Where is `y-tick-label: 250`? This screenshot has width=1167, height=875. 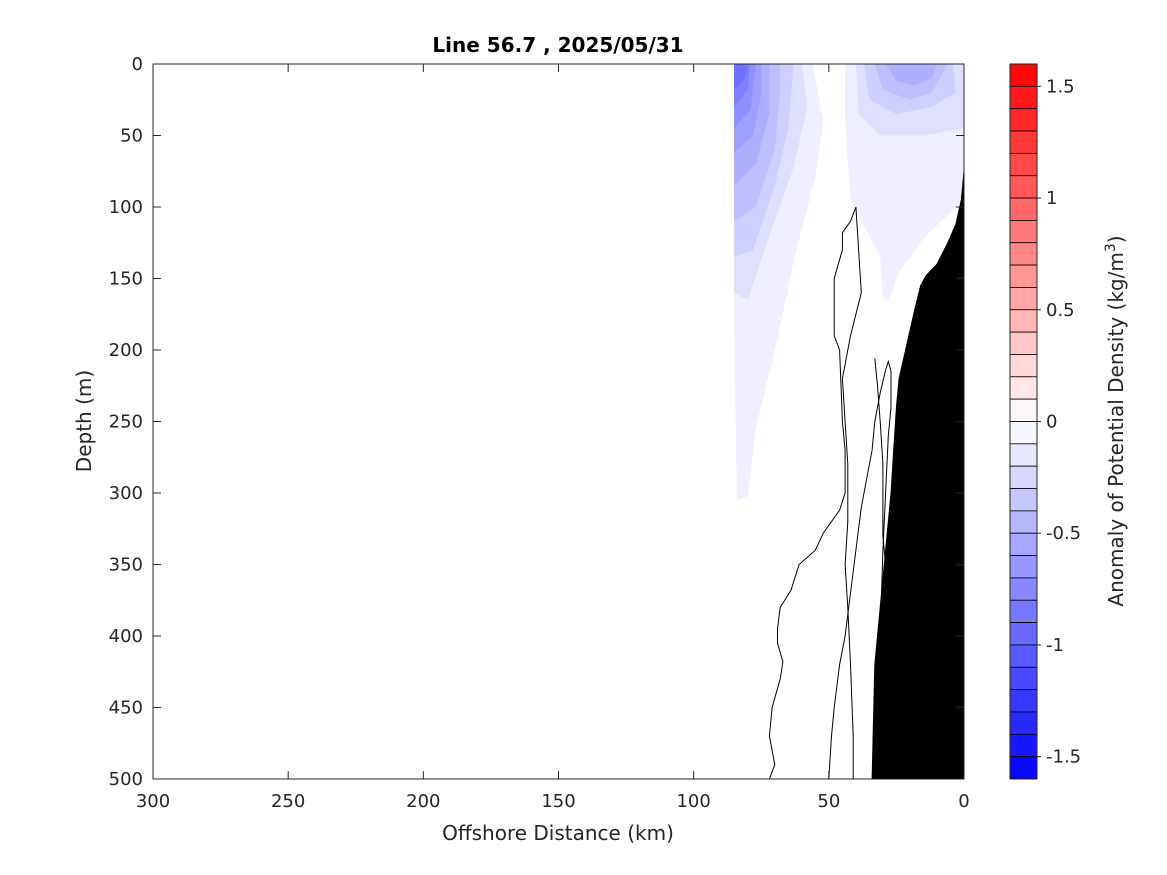 y-tick-label: 250 is located at coordinates (126, 422).